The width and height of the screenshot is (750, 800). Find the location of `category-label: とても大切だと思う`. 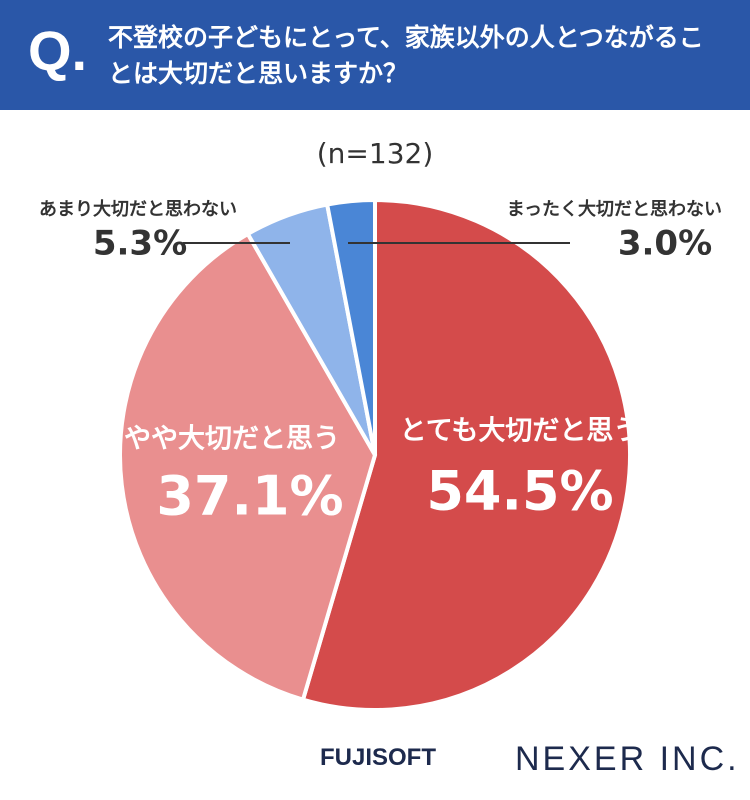

category-label: とても大切だと思う is located at coordinates (520, 431).